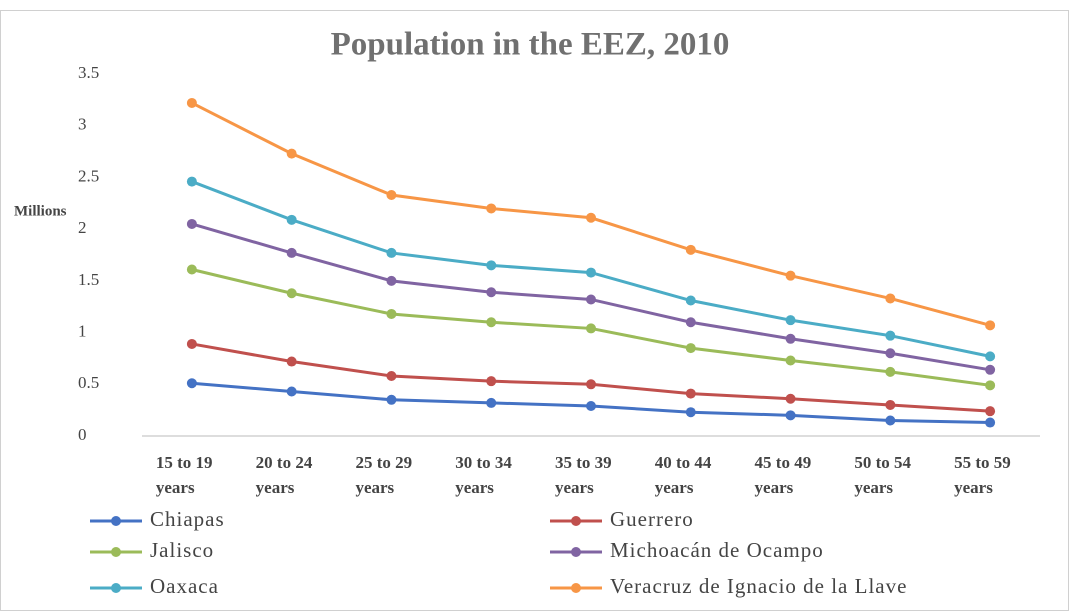 This screenshot has height=611, width=1070. What do you see at coordinates (82, 434) in the screenshot?
I see `y-tick-label: 0` at bounding box center [82, 434].